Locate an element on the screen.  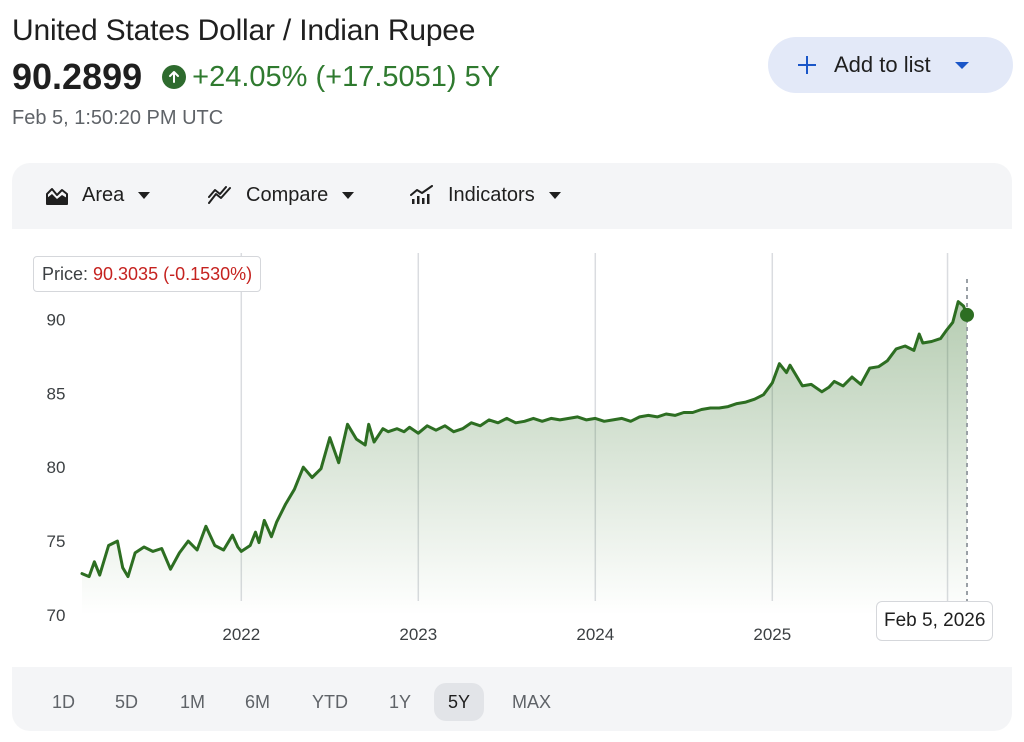
range-selector: 1D 5D 1M 6M YTD 1Y 5Y MAX is located at coordinates (512, 698).